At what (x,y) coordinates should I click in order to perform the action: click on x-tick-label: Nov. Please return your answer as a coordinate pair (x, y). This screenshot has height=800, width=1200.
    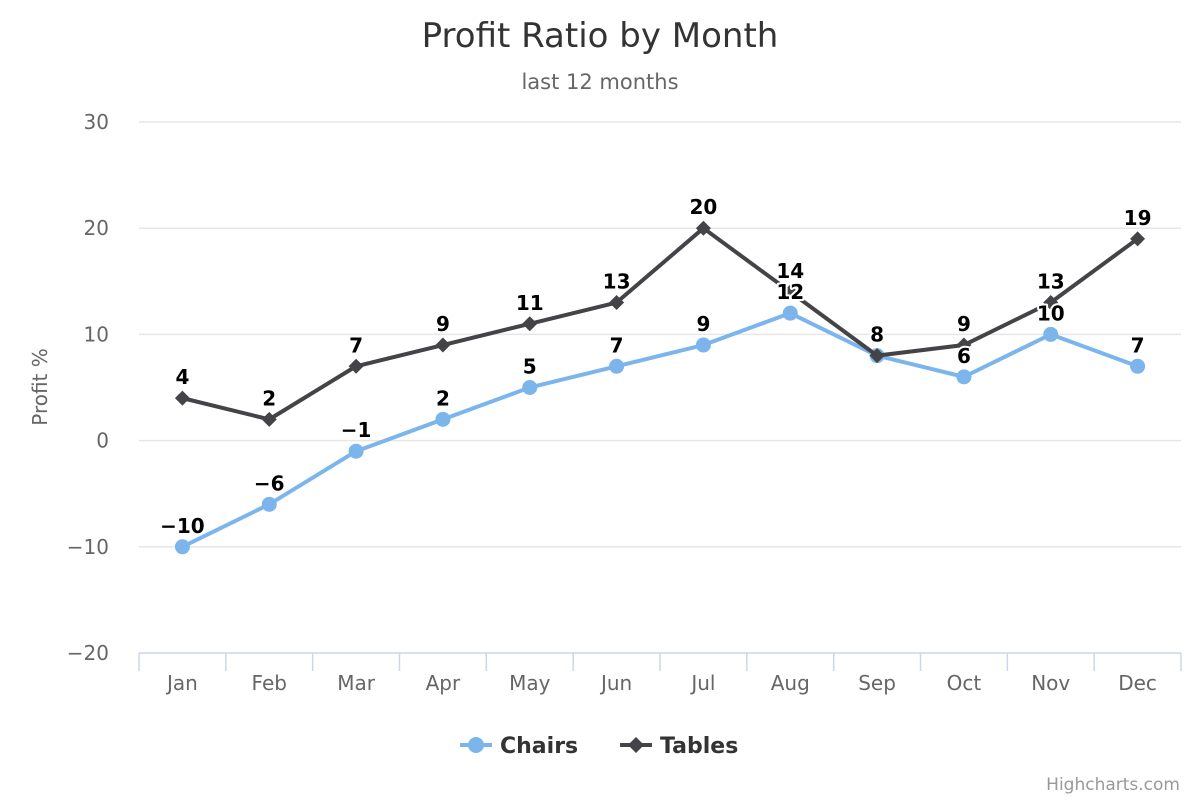
    Looking at the image, I should click on (1050, 683).